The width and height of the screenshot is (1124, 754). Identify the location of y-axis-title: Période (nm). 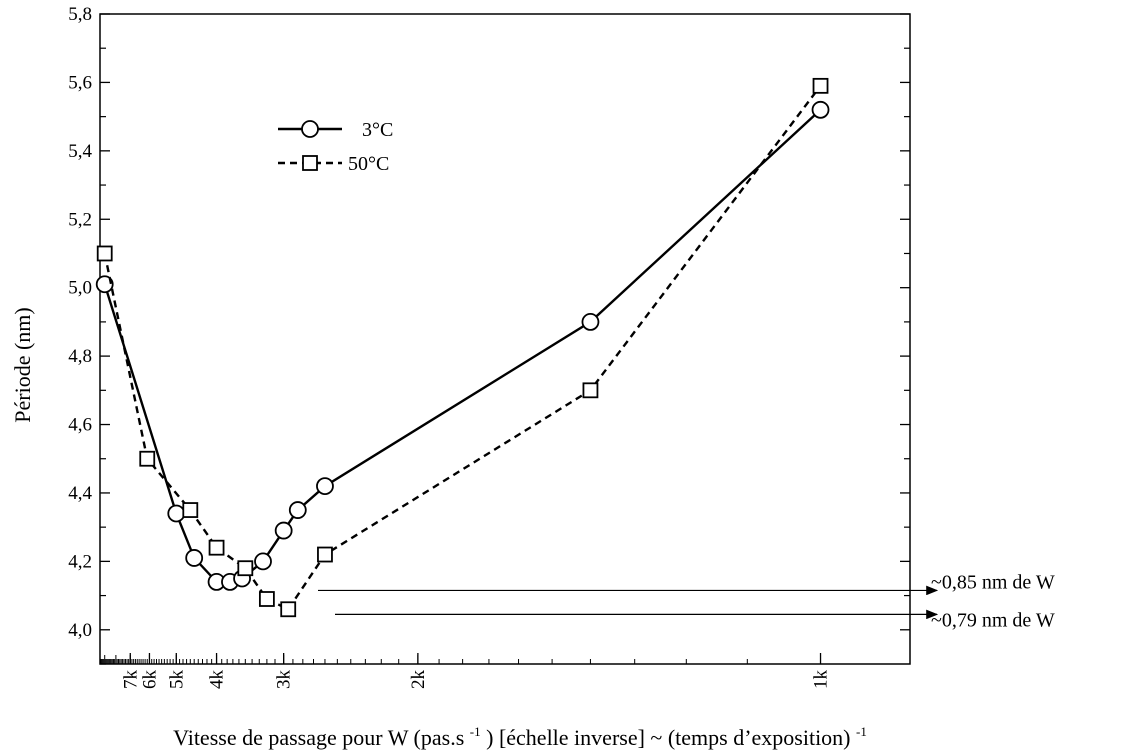
(22, 364).